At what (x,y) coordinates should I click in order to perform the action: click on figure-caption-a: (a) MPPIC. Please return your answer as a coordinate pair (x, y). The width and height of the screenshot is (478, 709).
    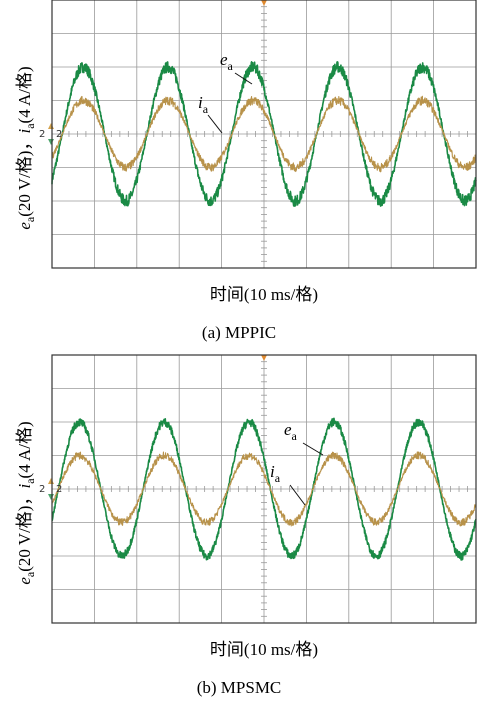
    Looking at the image, I should click on (239, 332).